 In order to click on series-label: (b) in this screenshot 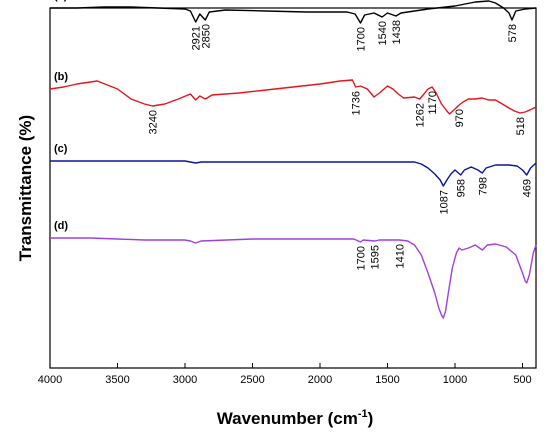, I will do `click(61, 77)`.